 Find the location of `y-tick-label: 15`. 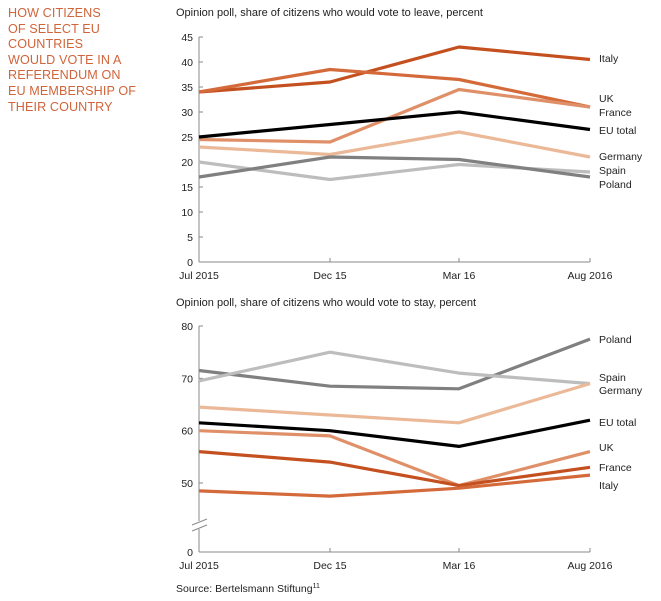

y-tick-label: 15 is located at coordinates (187, 188).